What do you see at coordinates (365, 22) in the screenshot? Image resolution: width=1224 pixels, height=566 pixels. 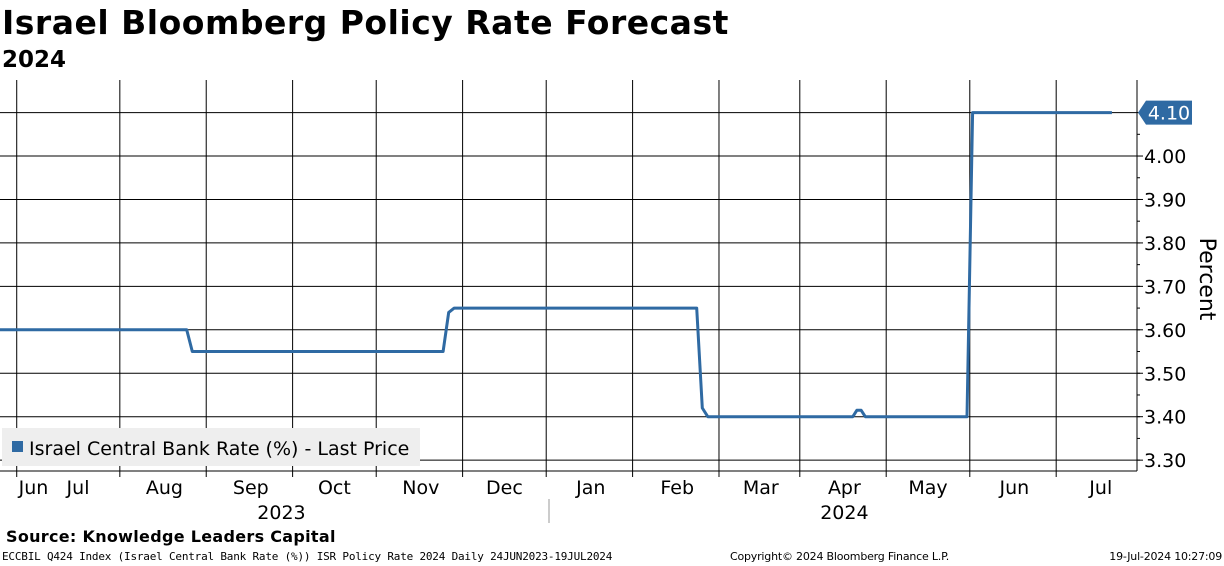 I see `chart-title: Israel Bloomberg Policy Rate Forecast` at bounding box center [365, 22].